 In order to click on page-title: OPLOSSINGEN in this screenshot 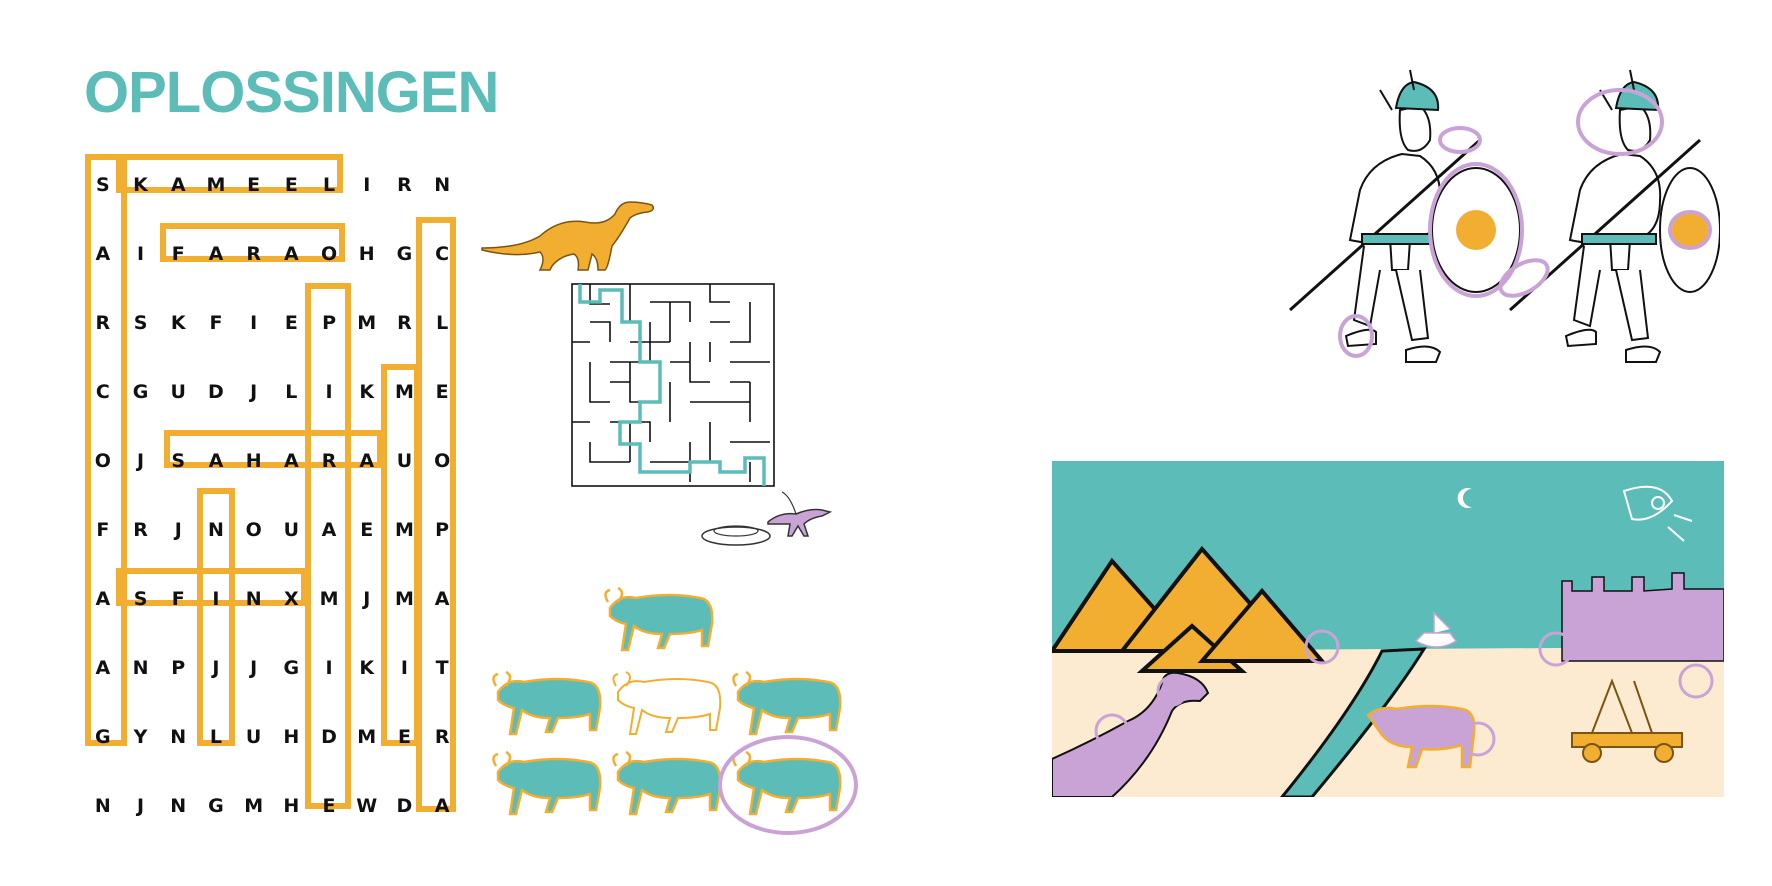, I will do `click(291, 92)`.